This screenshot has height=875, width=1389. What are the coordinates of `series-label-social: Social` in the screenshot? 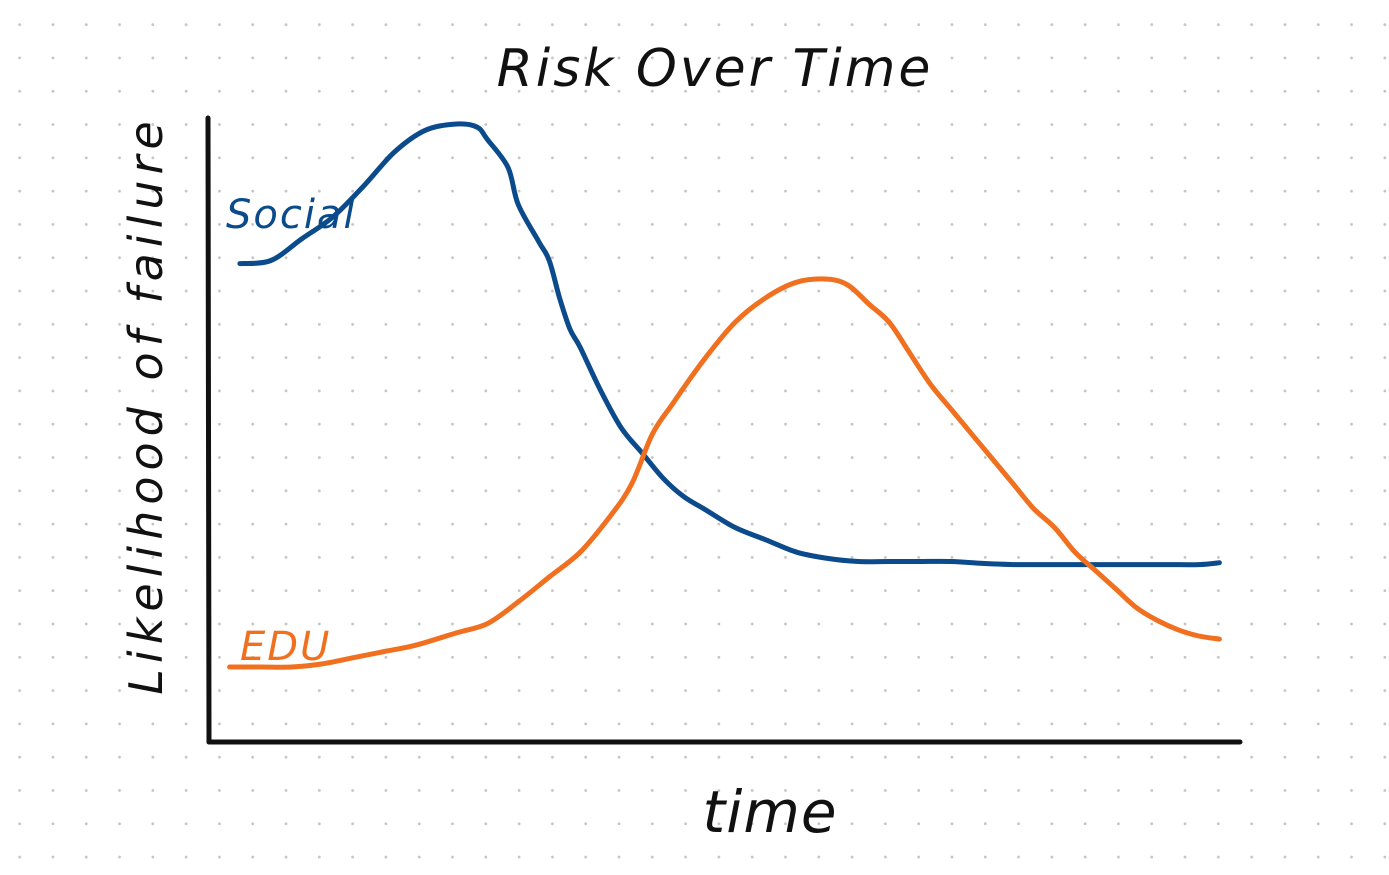 It's located at (291, 215).